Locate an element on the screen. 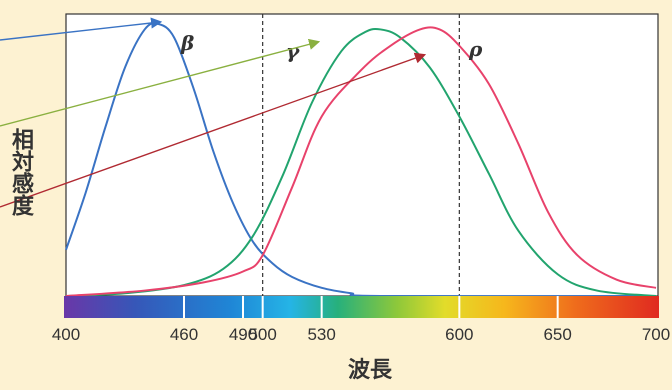 The height and width of the screenshot is (390, 672). x-tick-label-530: 530 is located at coordinates (321, 334).